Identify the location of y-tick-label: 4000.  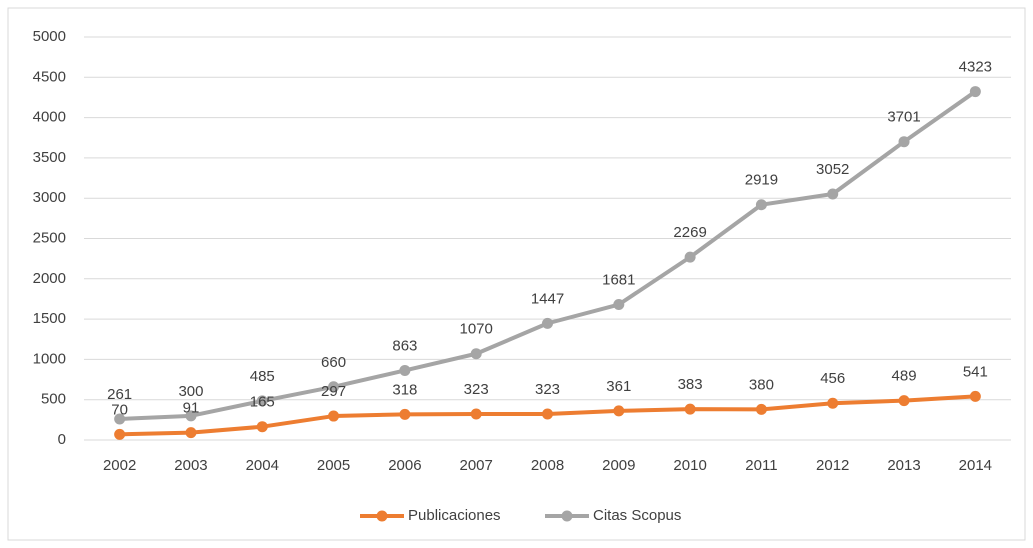
(49, 117).